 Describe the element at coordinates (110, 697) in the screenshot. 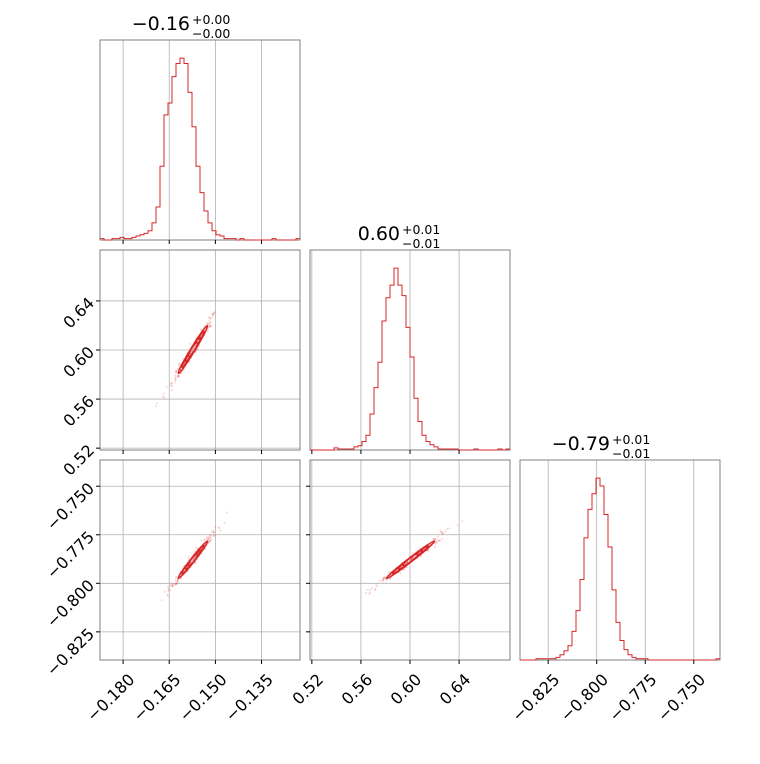

I see `x-tick-label: −0.180` at that location.